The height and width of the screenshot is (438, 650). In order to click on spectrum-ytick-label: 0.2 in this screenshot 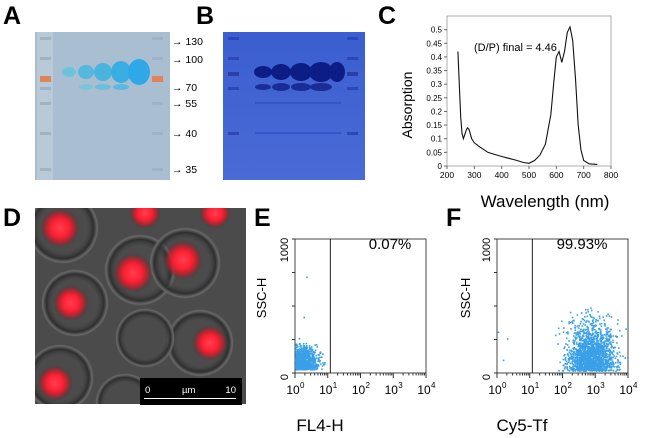, I will do `click(437, 111)`.